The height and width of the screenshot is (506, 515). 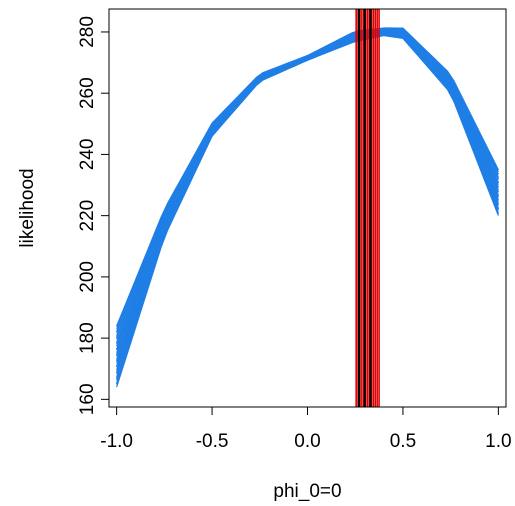 I want to click on y-tick-label: 240, so click(x=87, y=155).